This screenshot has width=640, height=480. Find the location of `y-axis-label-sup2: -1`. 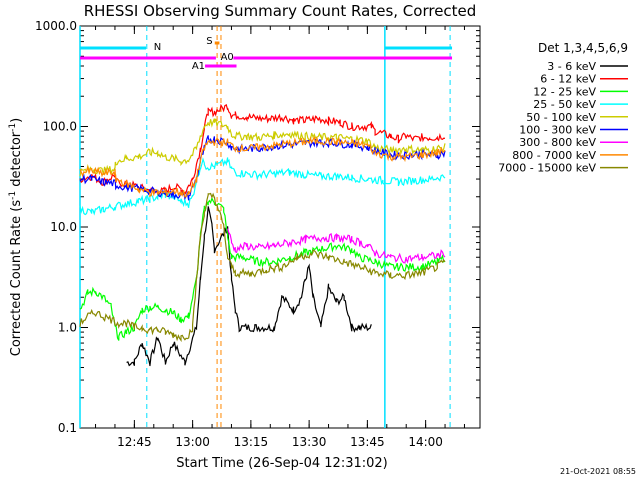

y-axis-label-sup2: -1 is located at coordinates (13, 127).